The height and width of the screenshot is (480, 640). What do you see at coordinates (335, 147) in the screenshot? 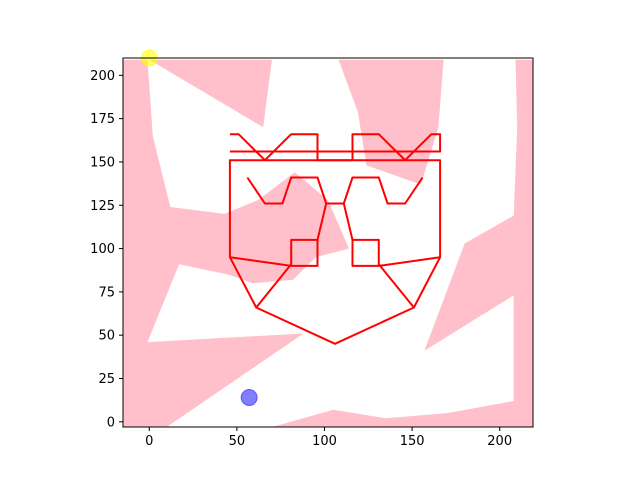
I see `base-pattern` at bounding box center [335, 147].